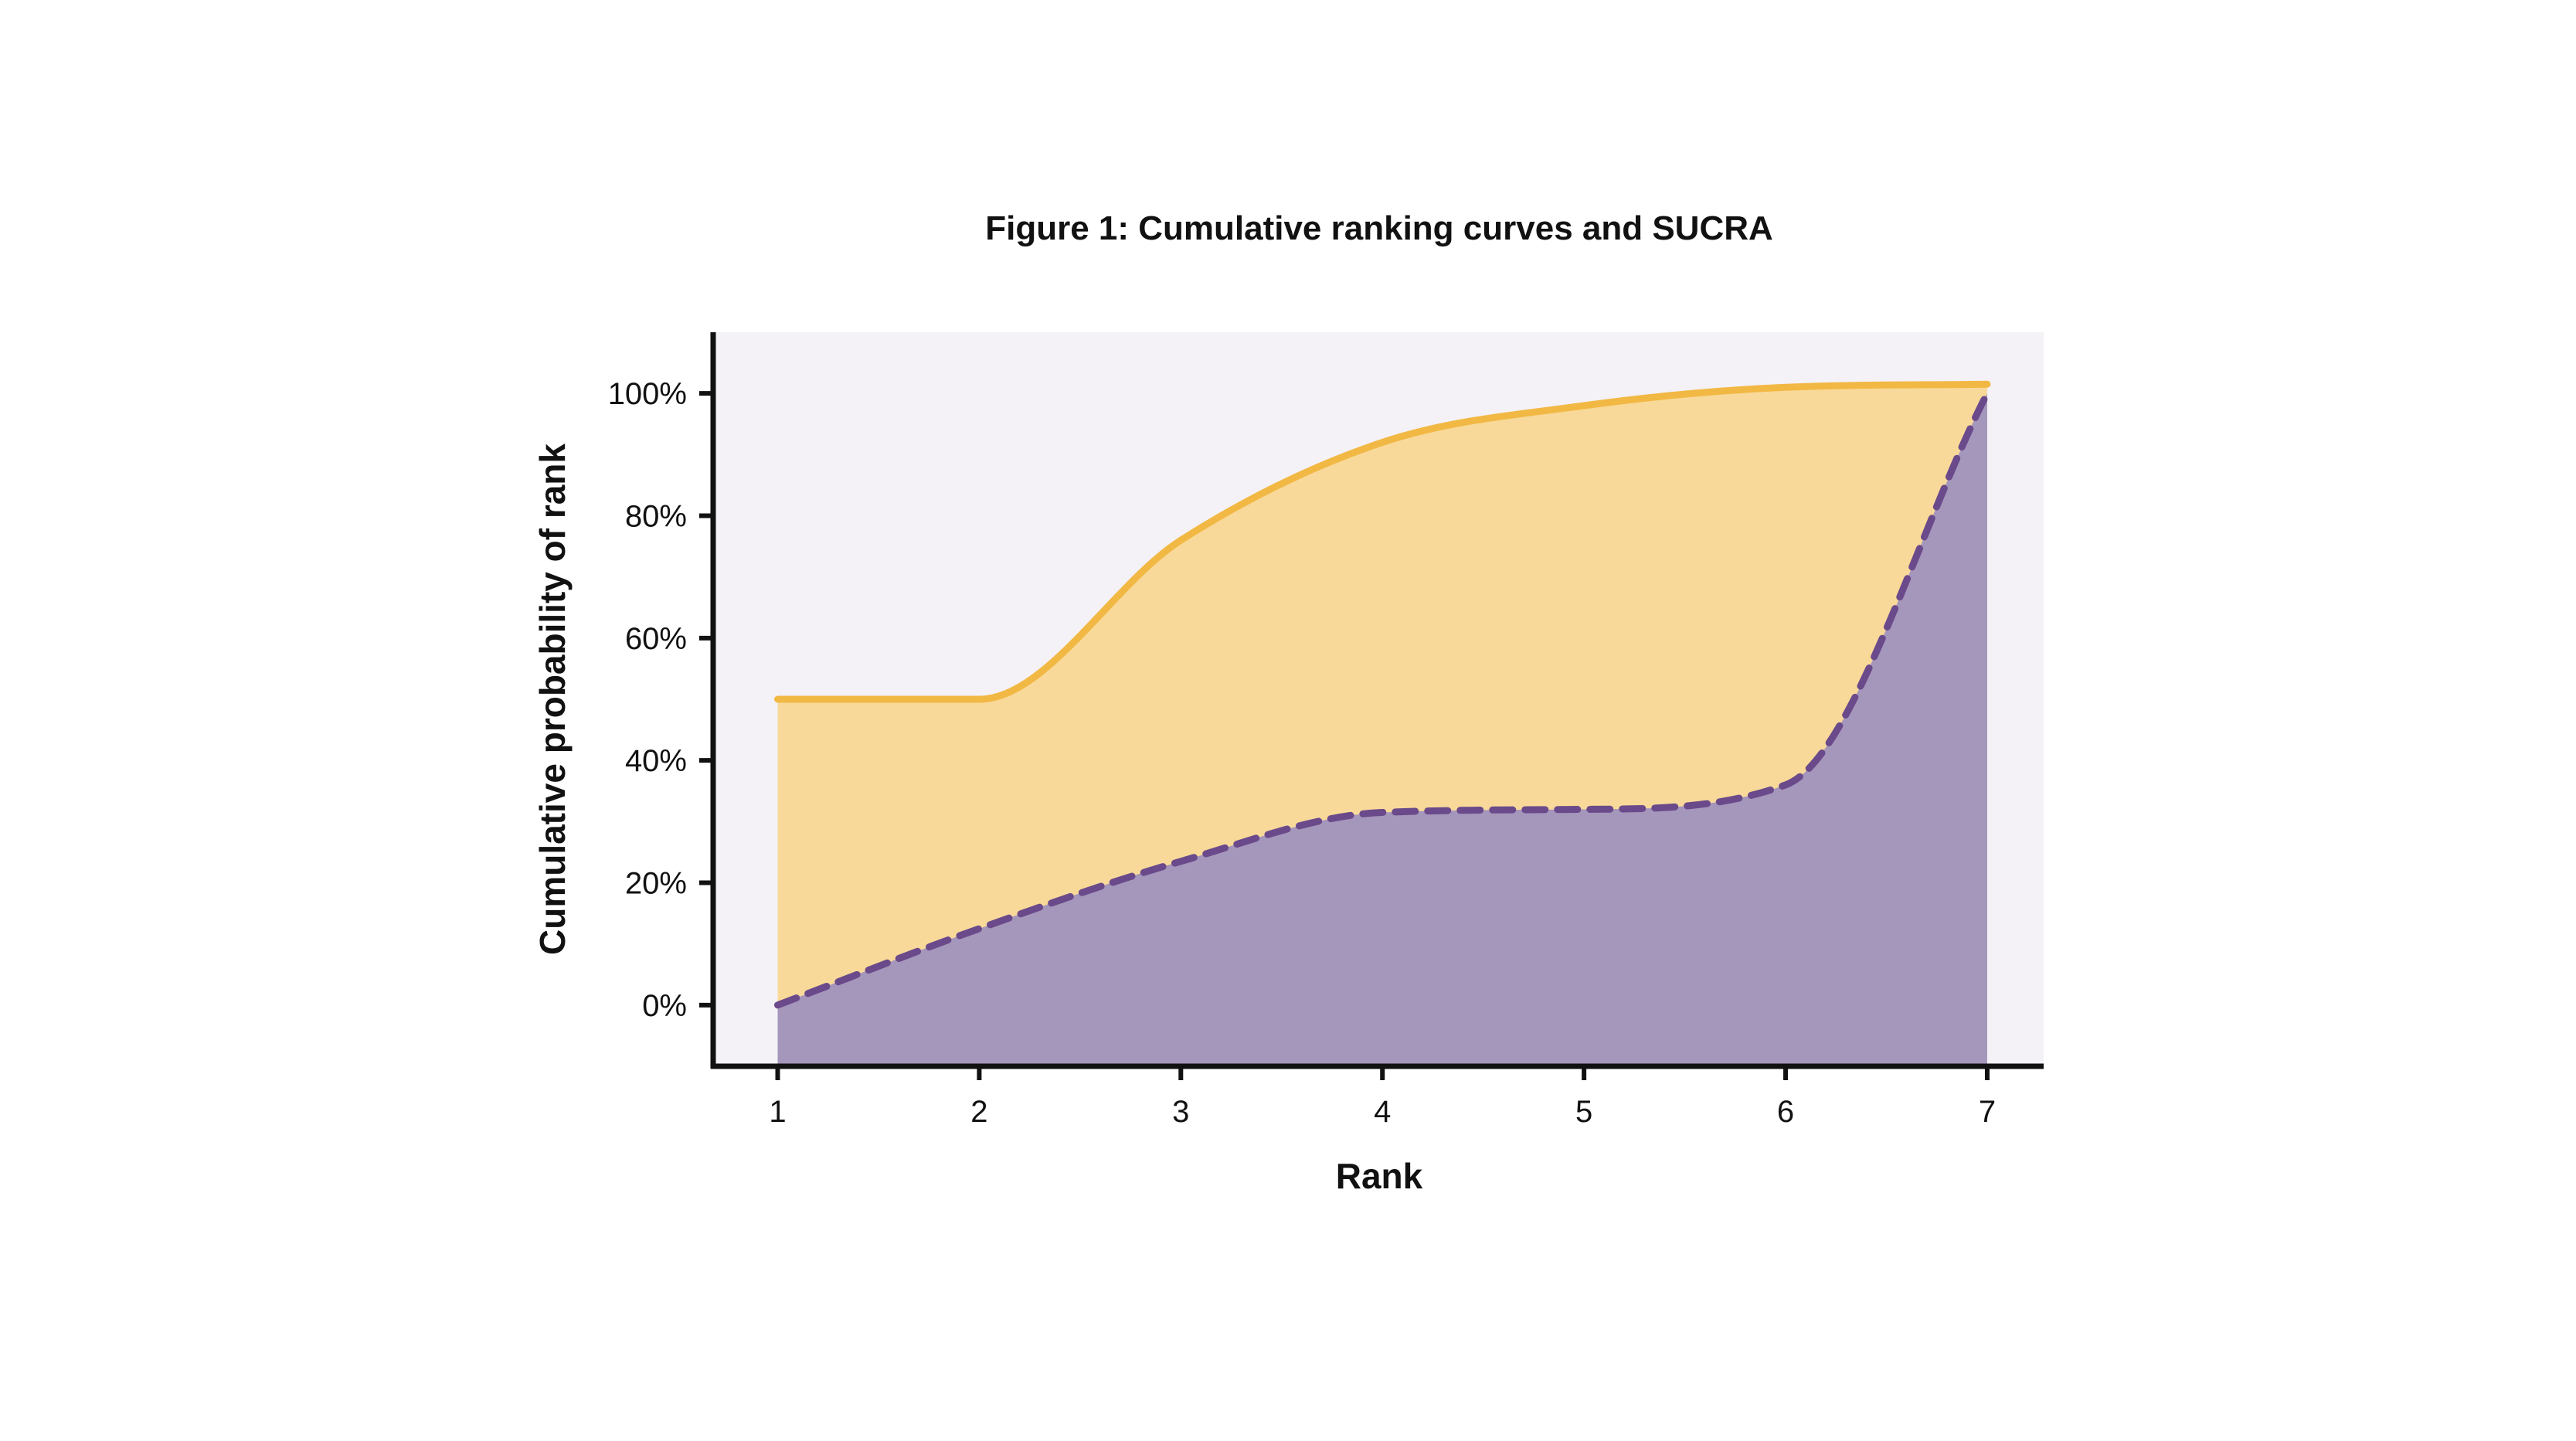 This screenshot has width=2576, height=1441. I want to click on y-tick-label: 40%, so click(656, 761).